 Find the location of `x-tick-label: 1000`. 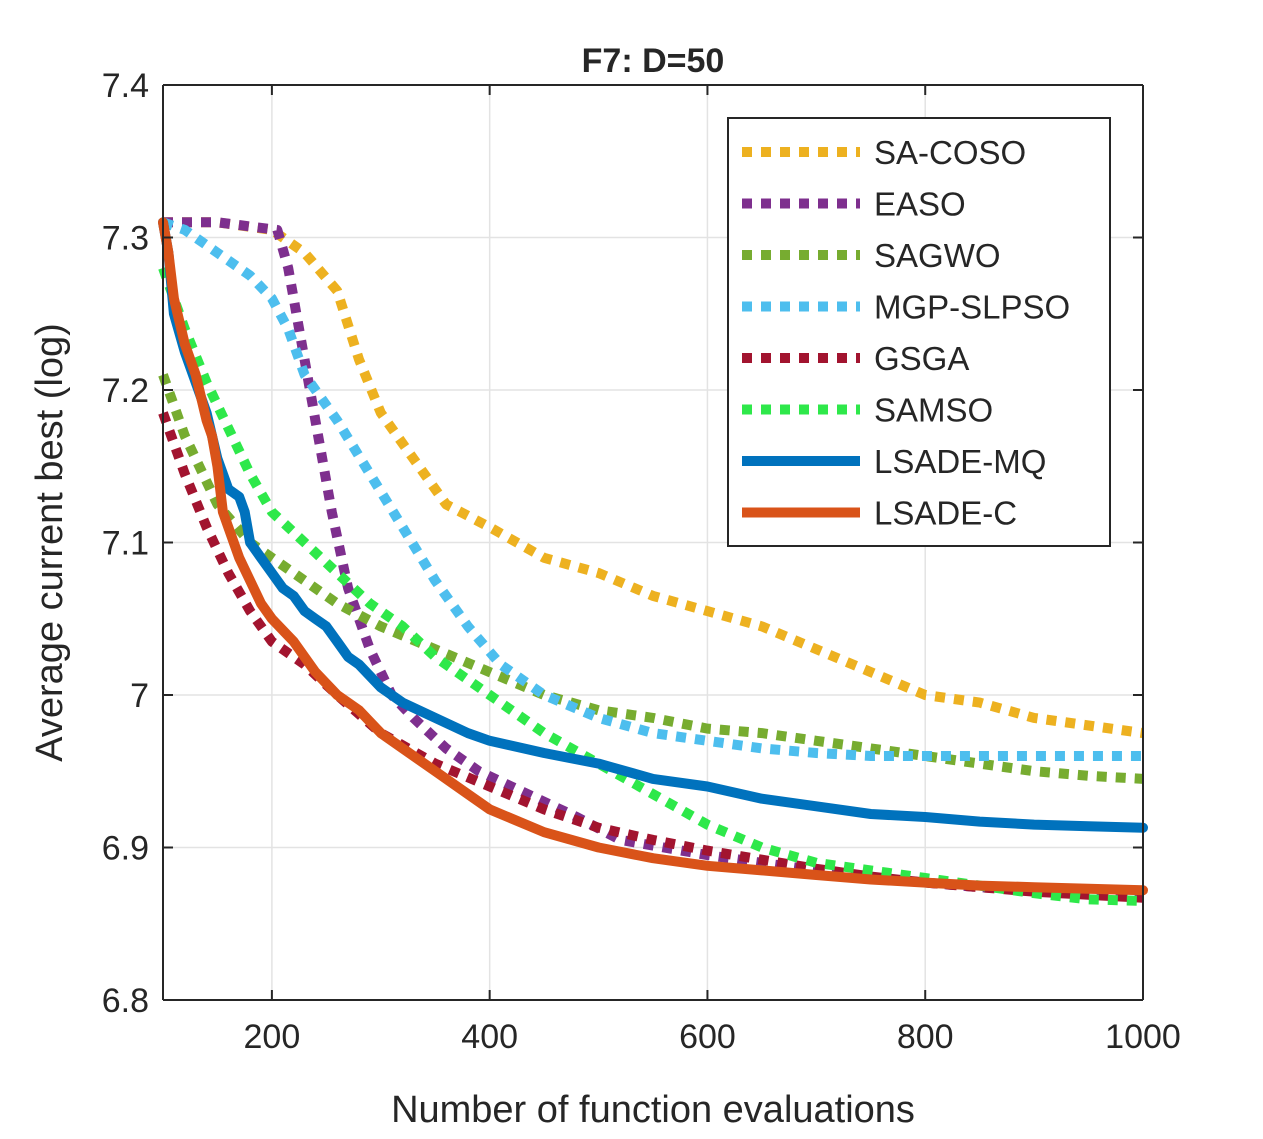

x-tick-label: 1000 is located at coordinates (1143, 1037).